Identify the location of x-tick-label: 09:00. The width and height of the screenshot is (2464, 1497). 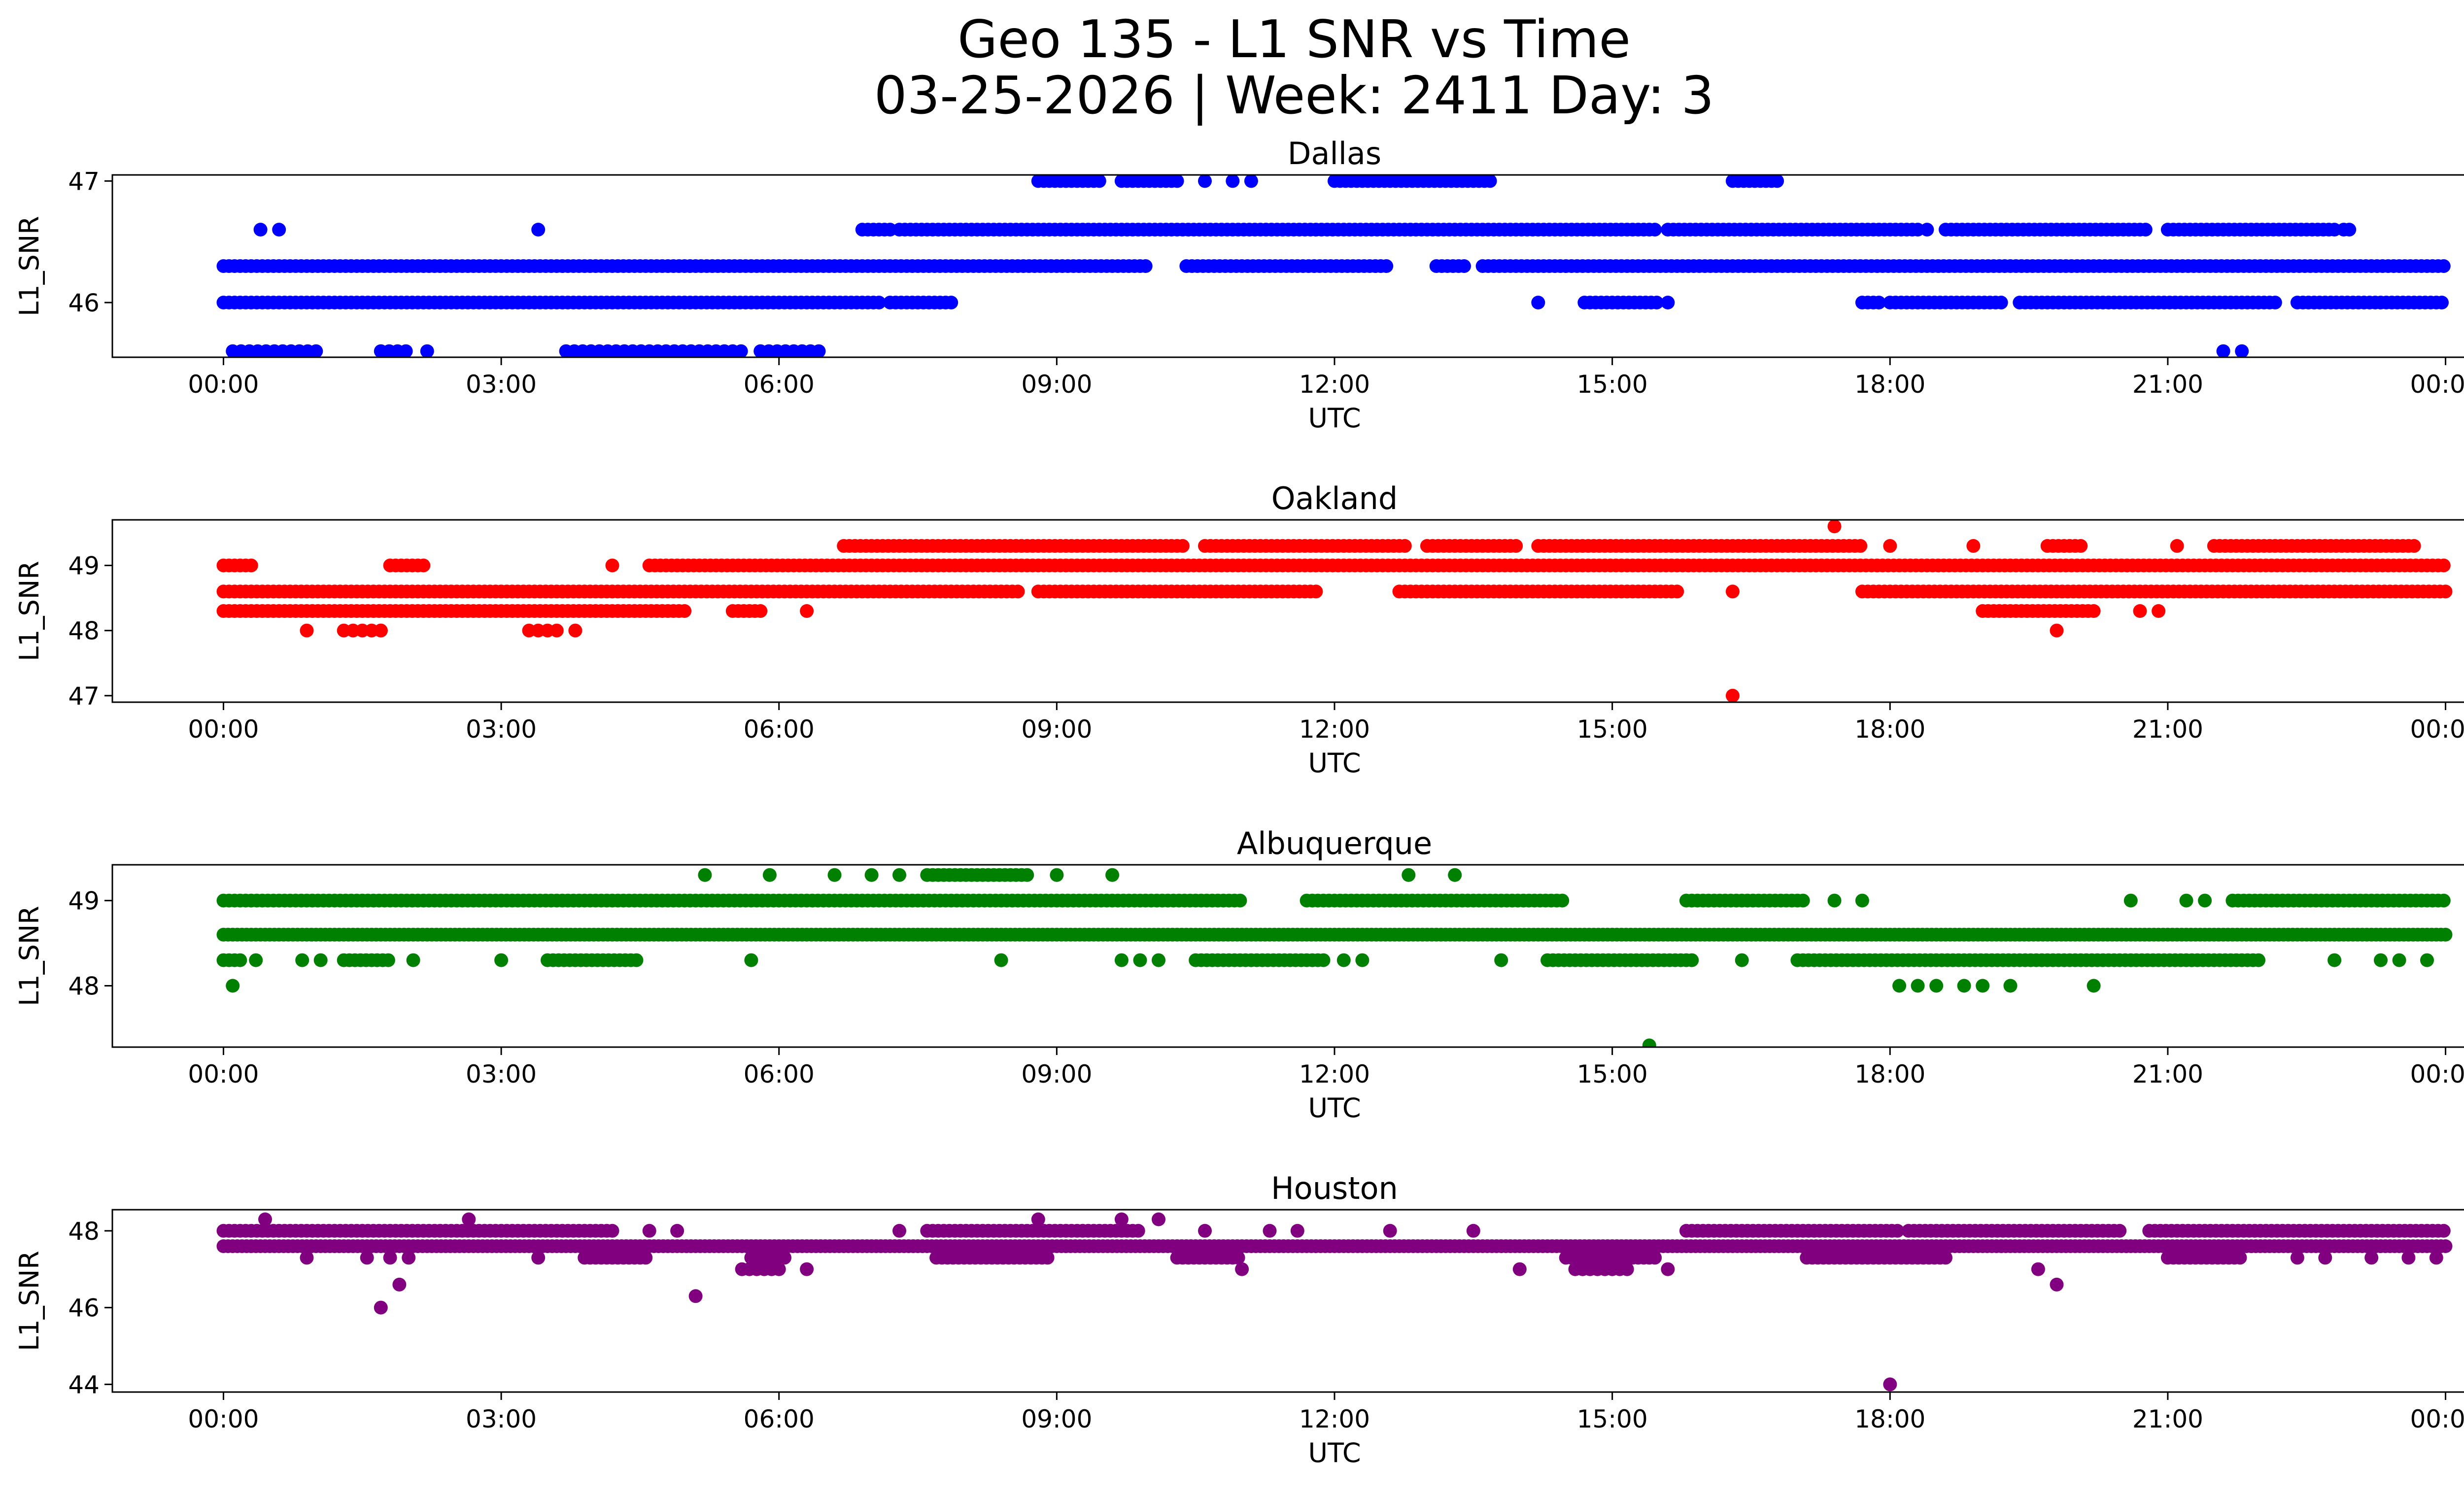
(1056, 1074).